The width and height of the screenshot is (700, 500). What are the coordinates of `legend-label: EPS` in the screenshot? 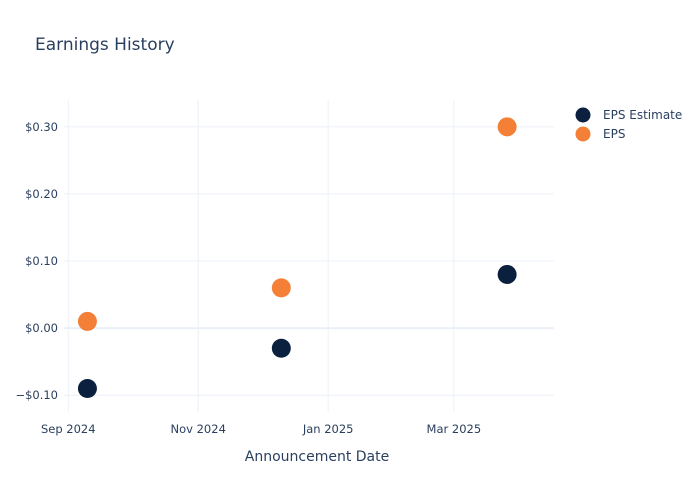 It's located at (614, 134).